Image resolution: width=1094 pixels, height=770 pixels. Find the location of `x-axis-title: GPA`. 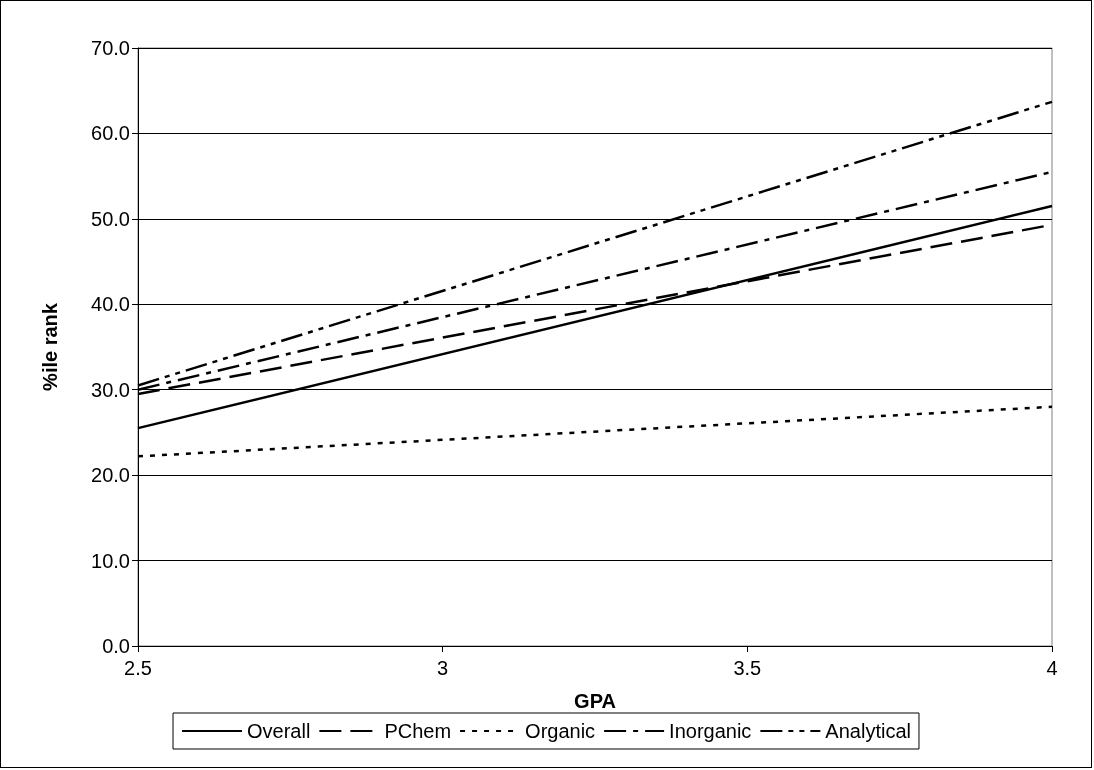

x-axis-title: GPA is located at coordinates (595, 701).